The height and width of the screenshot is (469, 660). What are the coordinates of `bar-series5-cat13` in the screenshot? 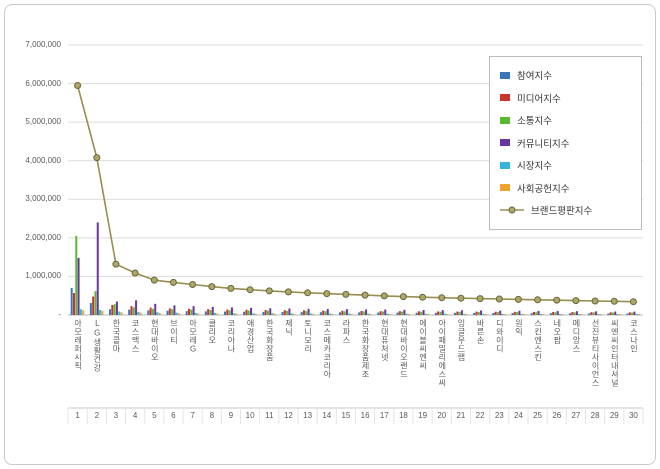 It's located at (313, 314).